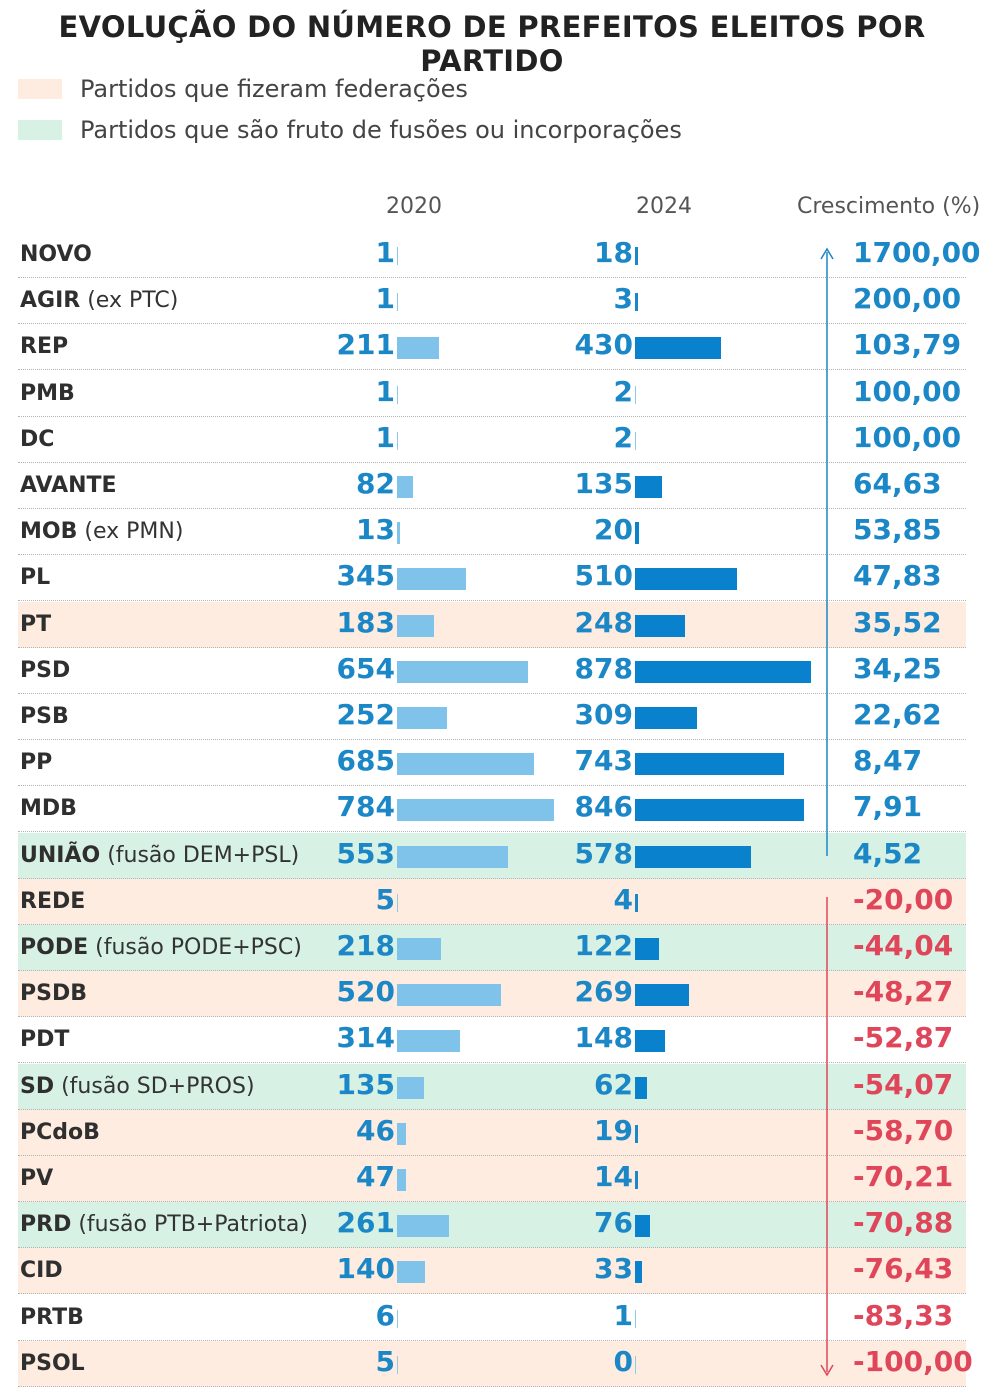 The image size is (984, 1396). Describe the element at coordinates (130, 532) in the screenshot. I see `party-note: (ex PMN)` at that location.